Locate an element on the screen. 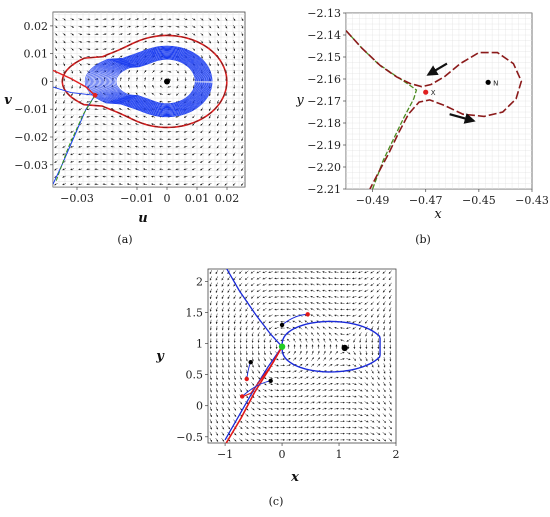  panel-c-xtick-label: 2 is located at coordinates (396, 454).